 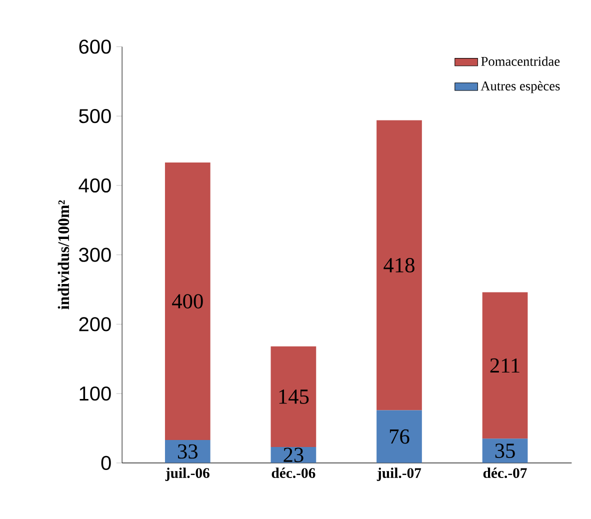 I want to click on y-axis-title: individus/100m², so click(x=64, y=255).